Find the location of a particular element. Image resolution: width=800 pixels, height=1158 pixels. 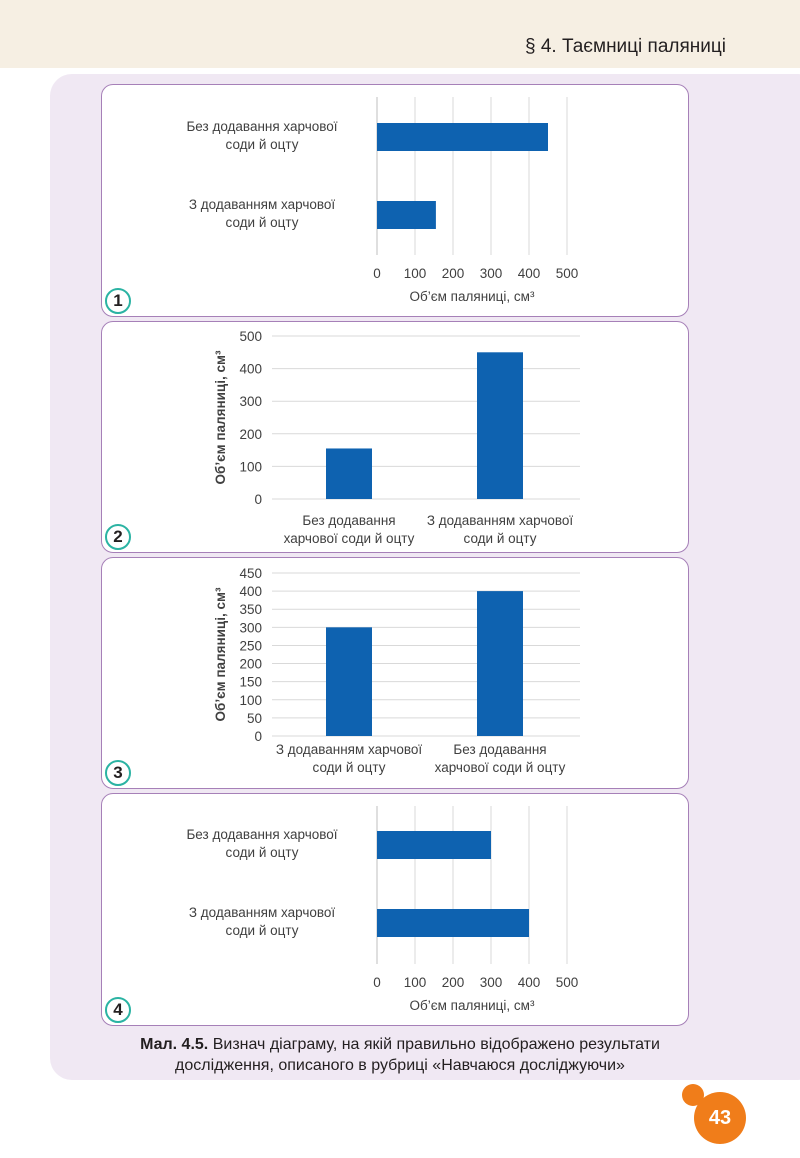

chart-number-badge: 3 is located at coordinates (118, 773).